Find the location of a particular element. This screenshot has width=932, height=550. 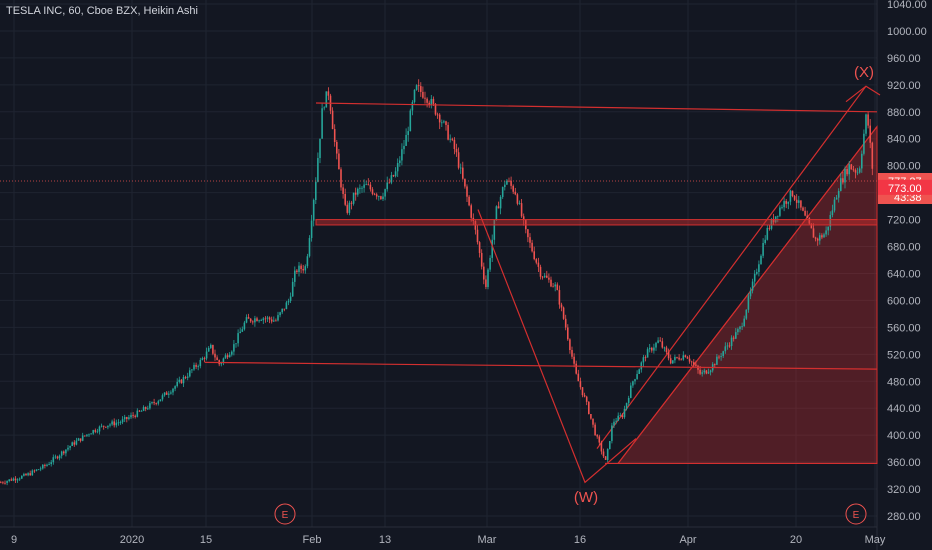

earnings-marker-label: E is located at coordinates (285, 515).